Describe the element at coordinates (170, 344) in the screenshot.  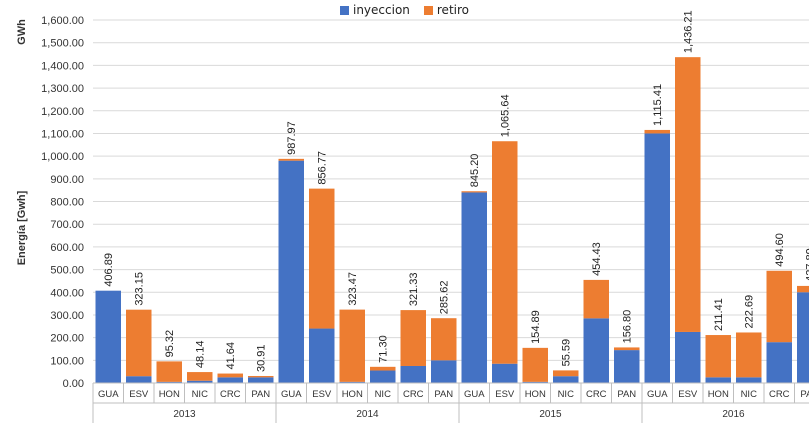
I see `data-label: 95.32` at that location.